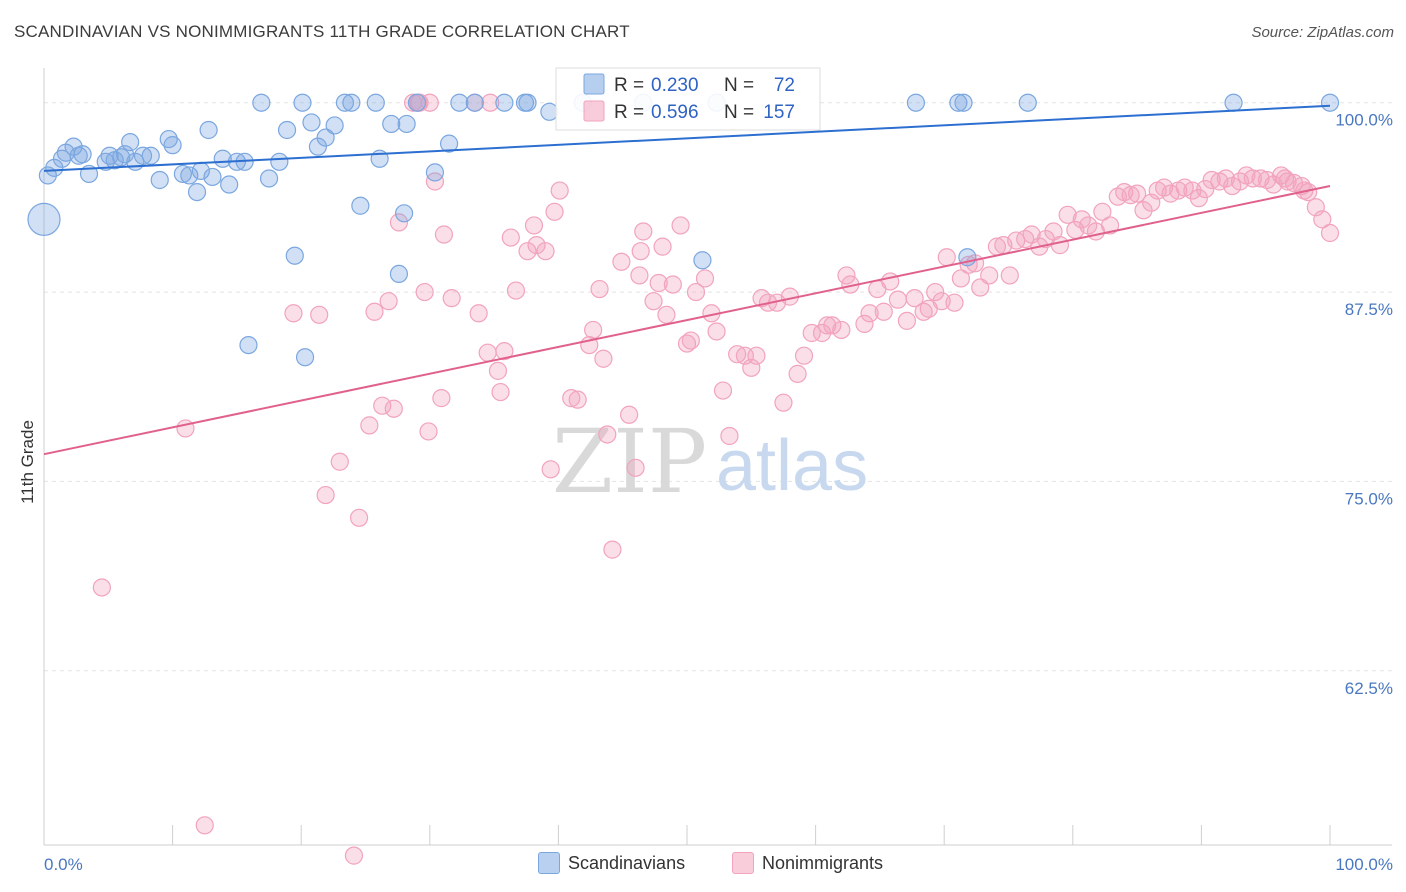 The height and width of the screenshot is (892, 1406). I want to click on y-tick-label: 87.5%, so click(1369, 309).